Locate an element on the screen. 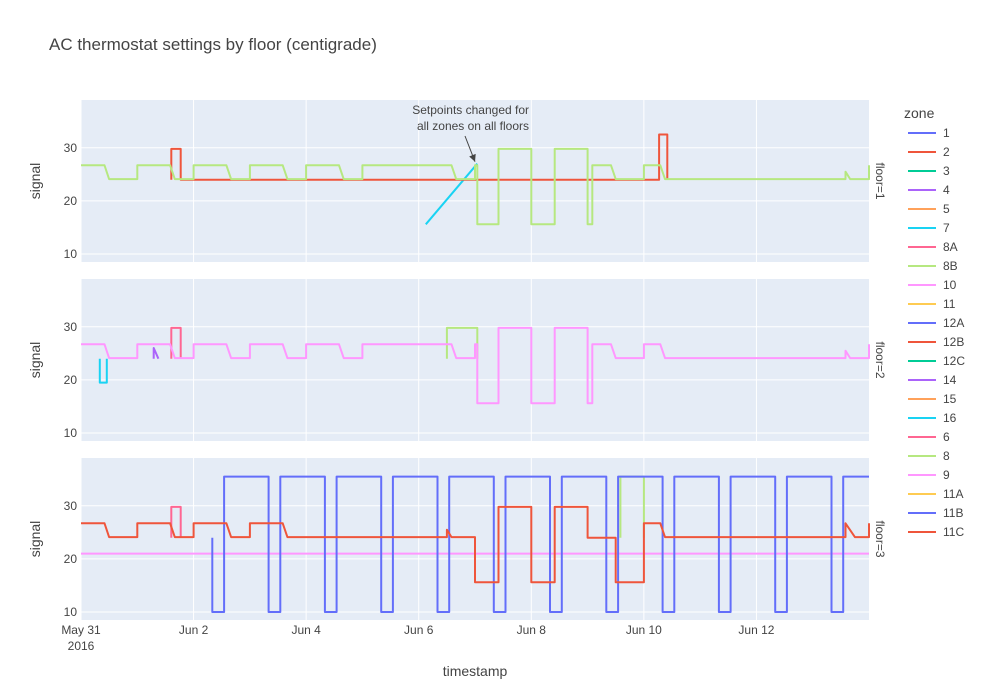 The width and height of the screenshot is (984, 700). legend-item-3: 3 is located at coordinates (929, 171).